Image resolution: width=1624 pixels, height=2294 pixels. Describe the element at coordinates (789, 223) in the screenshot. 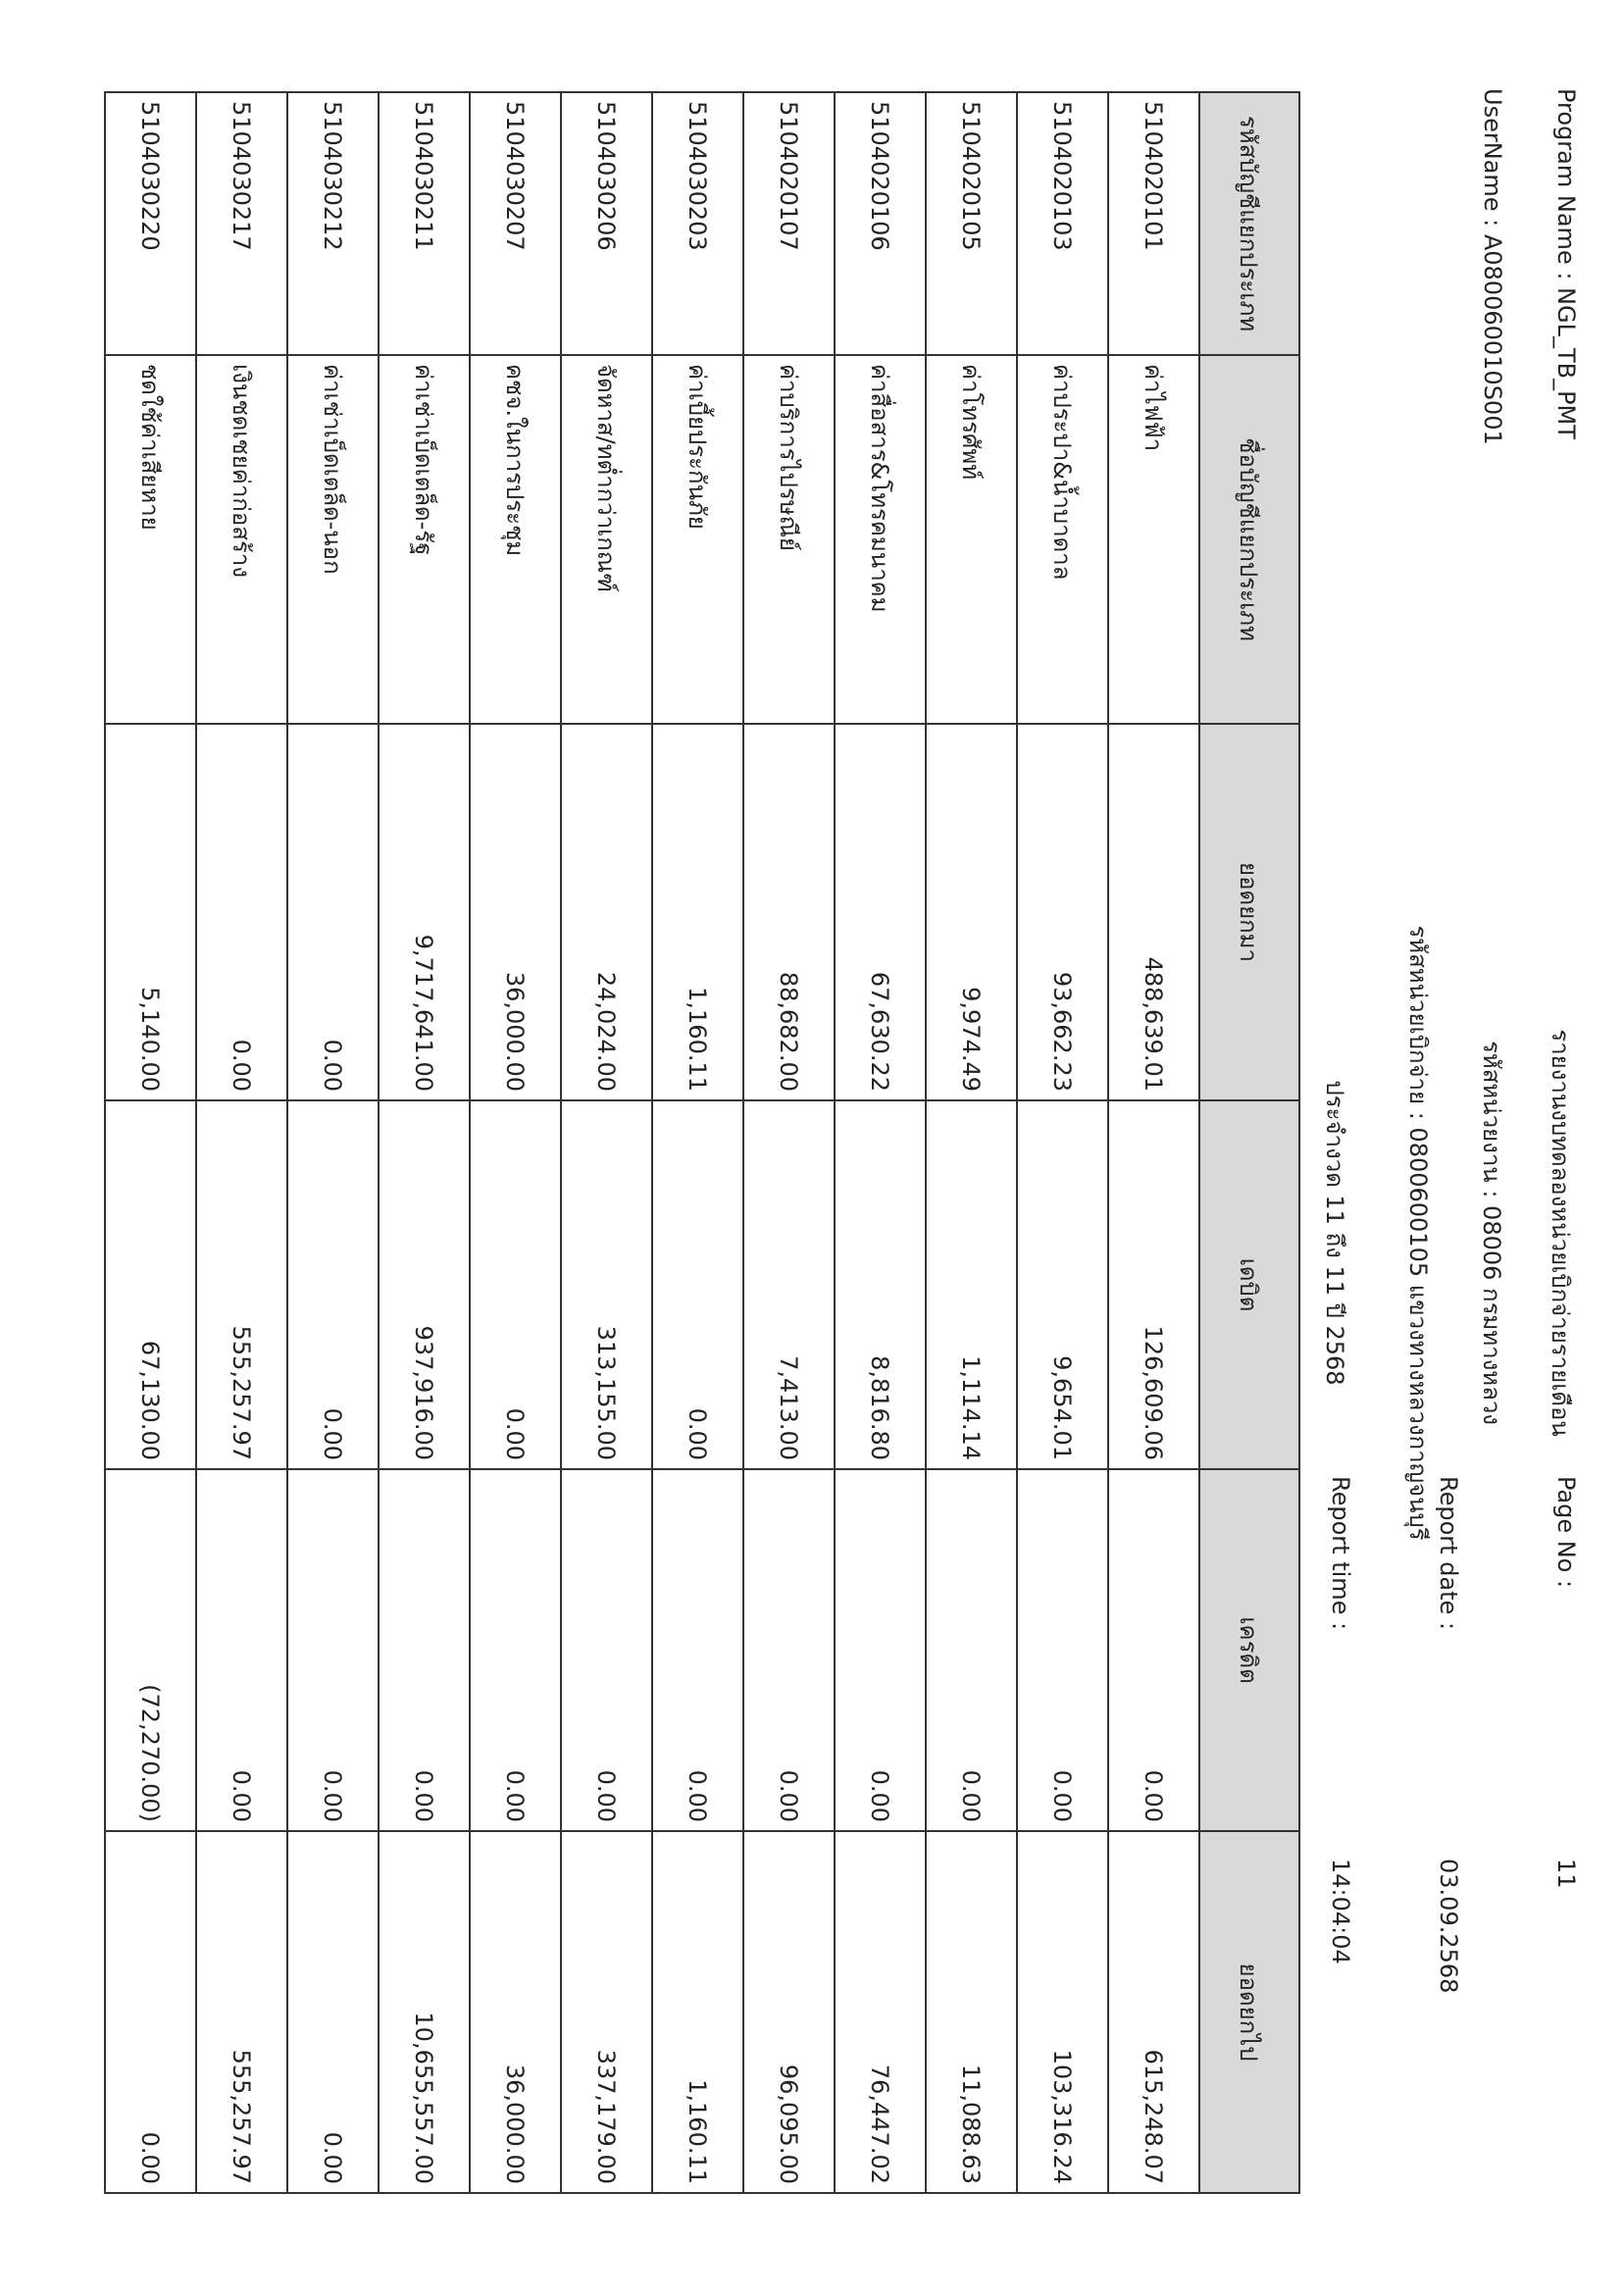

I see `text-cell: 5104020107` at that location.